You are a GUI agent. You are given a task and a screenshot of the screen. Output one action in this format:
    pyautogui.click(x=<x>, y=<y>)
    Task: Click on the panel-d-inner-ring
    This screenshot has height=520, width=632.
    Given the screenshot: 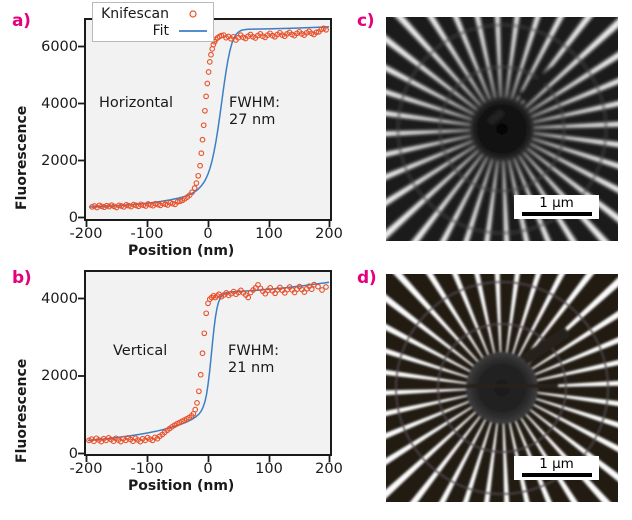 What is the action you would take?
    pyautogui.click(x=502, y=388)
    